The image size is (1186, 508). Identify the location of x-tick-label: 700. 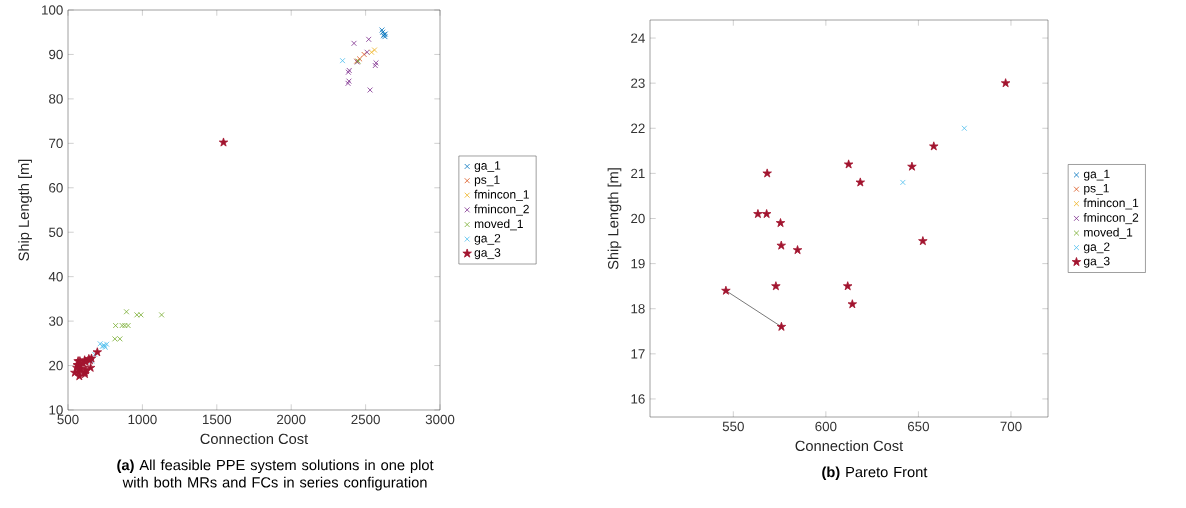
(1011, 426).